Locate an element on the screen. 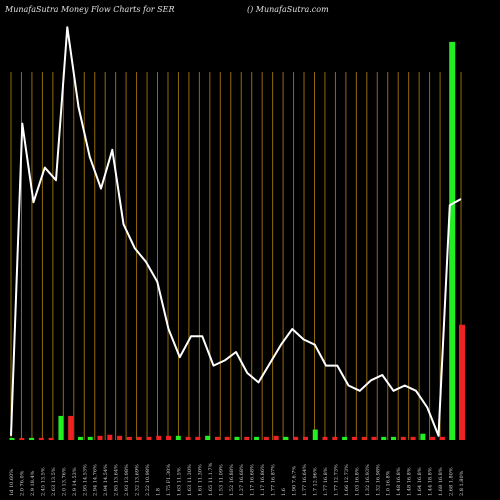 The image size is (500, 500). x-tick-label: 2.0 13.76% is located at coordinates (64, 481).